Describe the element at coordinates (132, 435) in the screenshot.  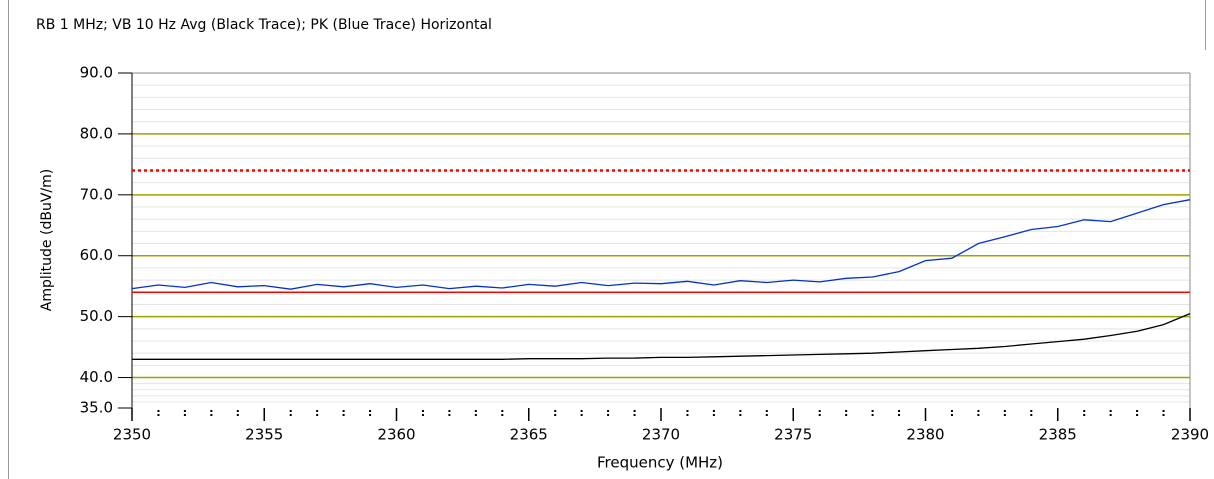
I see `x-tick-label: 2350` at that location.